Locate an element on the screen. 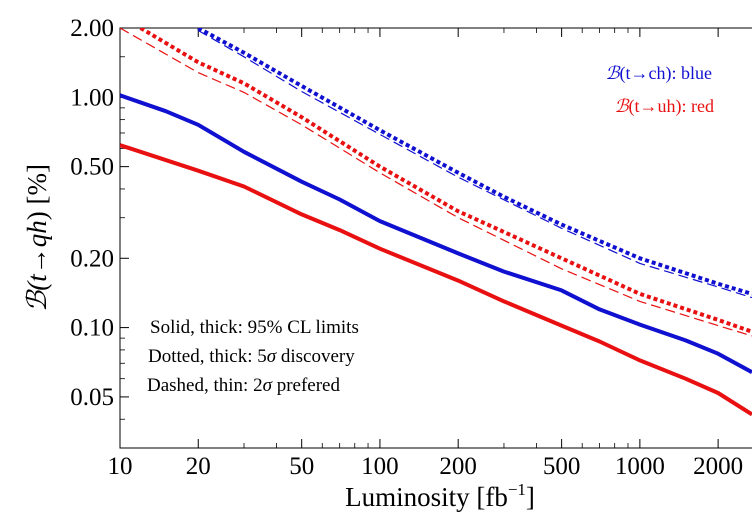 The width and height of the screenshot is (752, 514). legend-entry-red: ℬ(t→uh): red is located at coordinates (664, 106).